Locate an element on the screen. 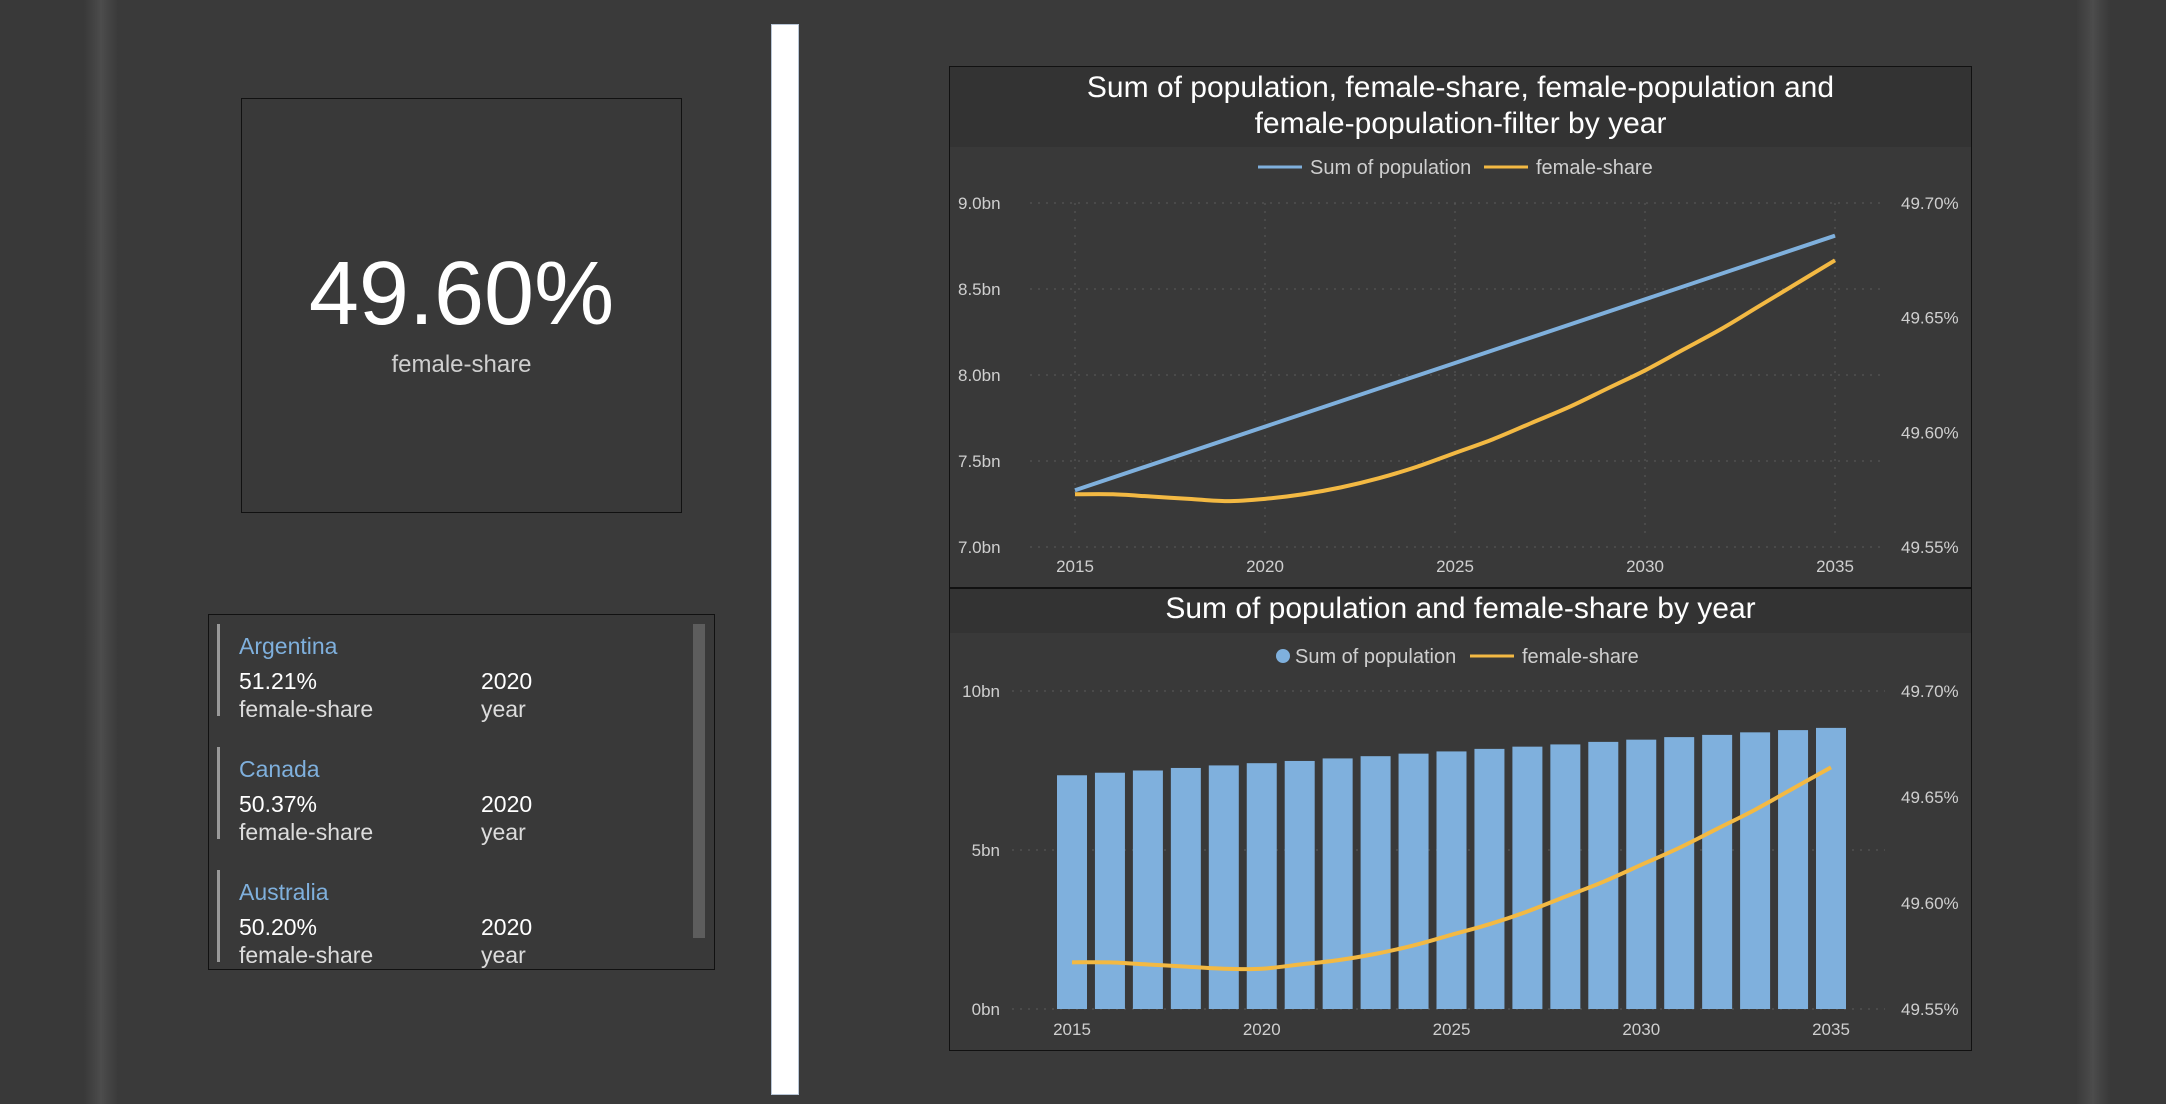  country-name: Australia is located at coordinates (284, 892).